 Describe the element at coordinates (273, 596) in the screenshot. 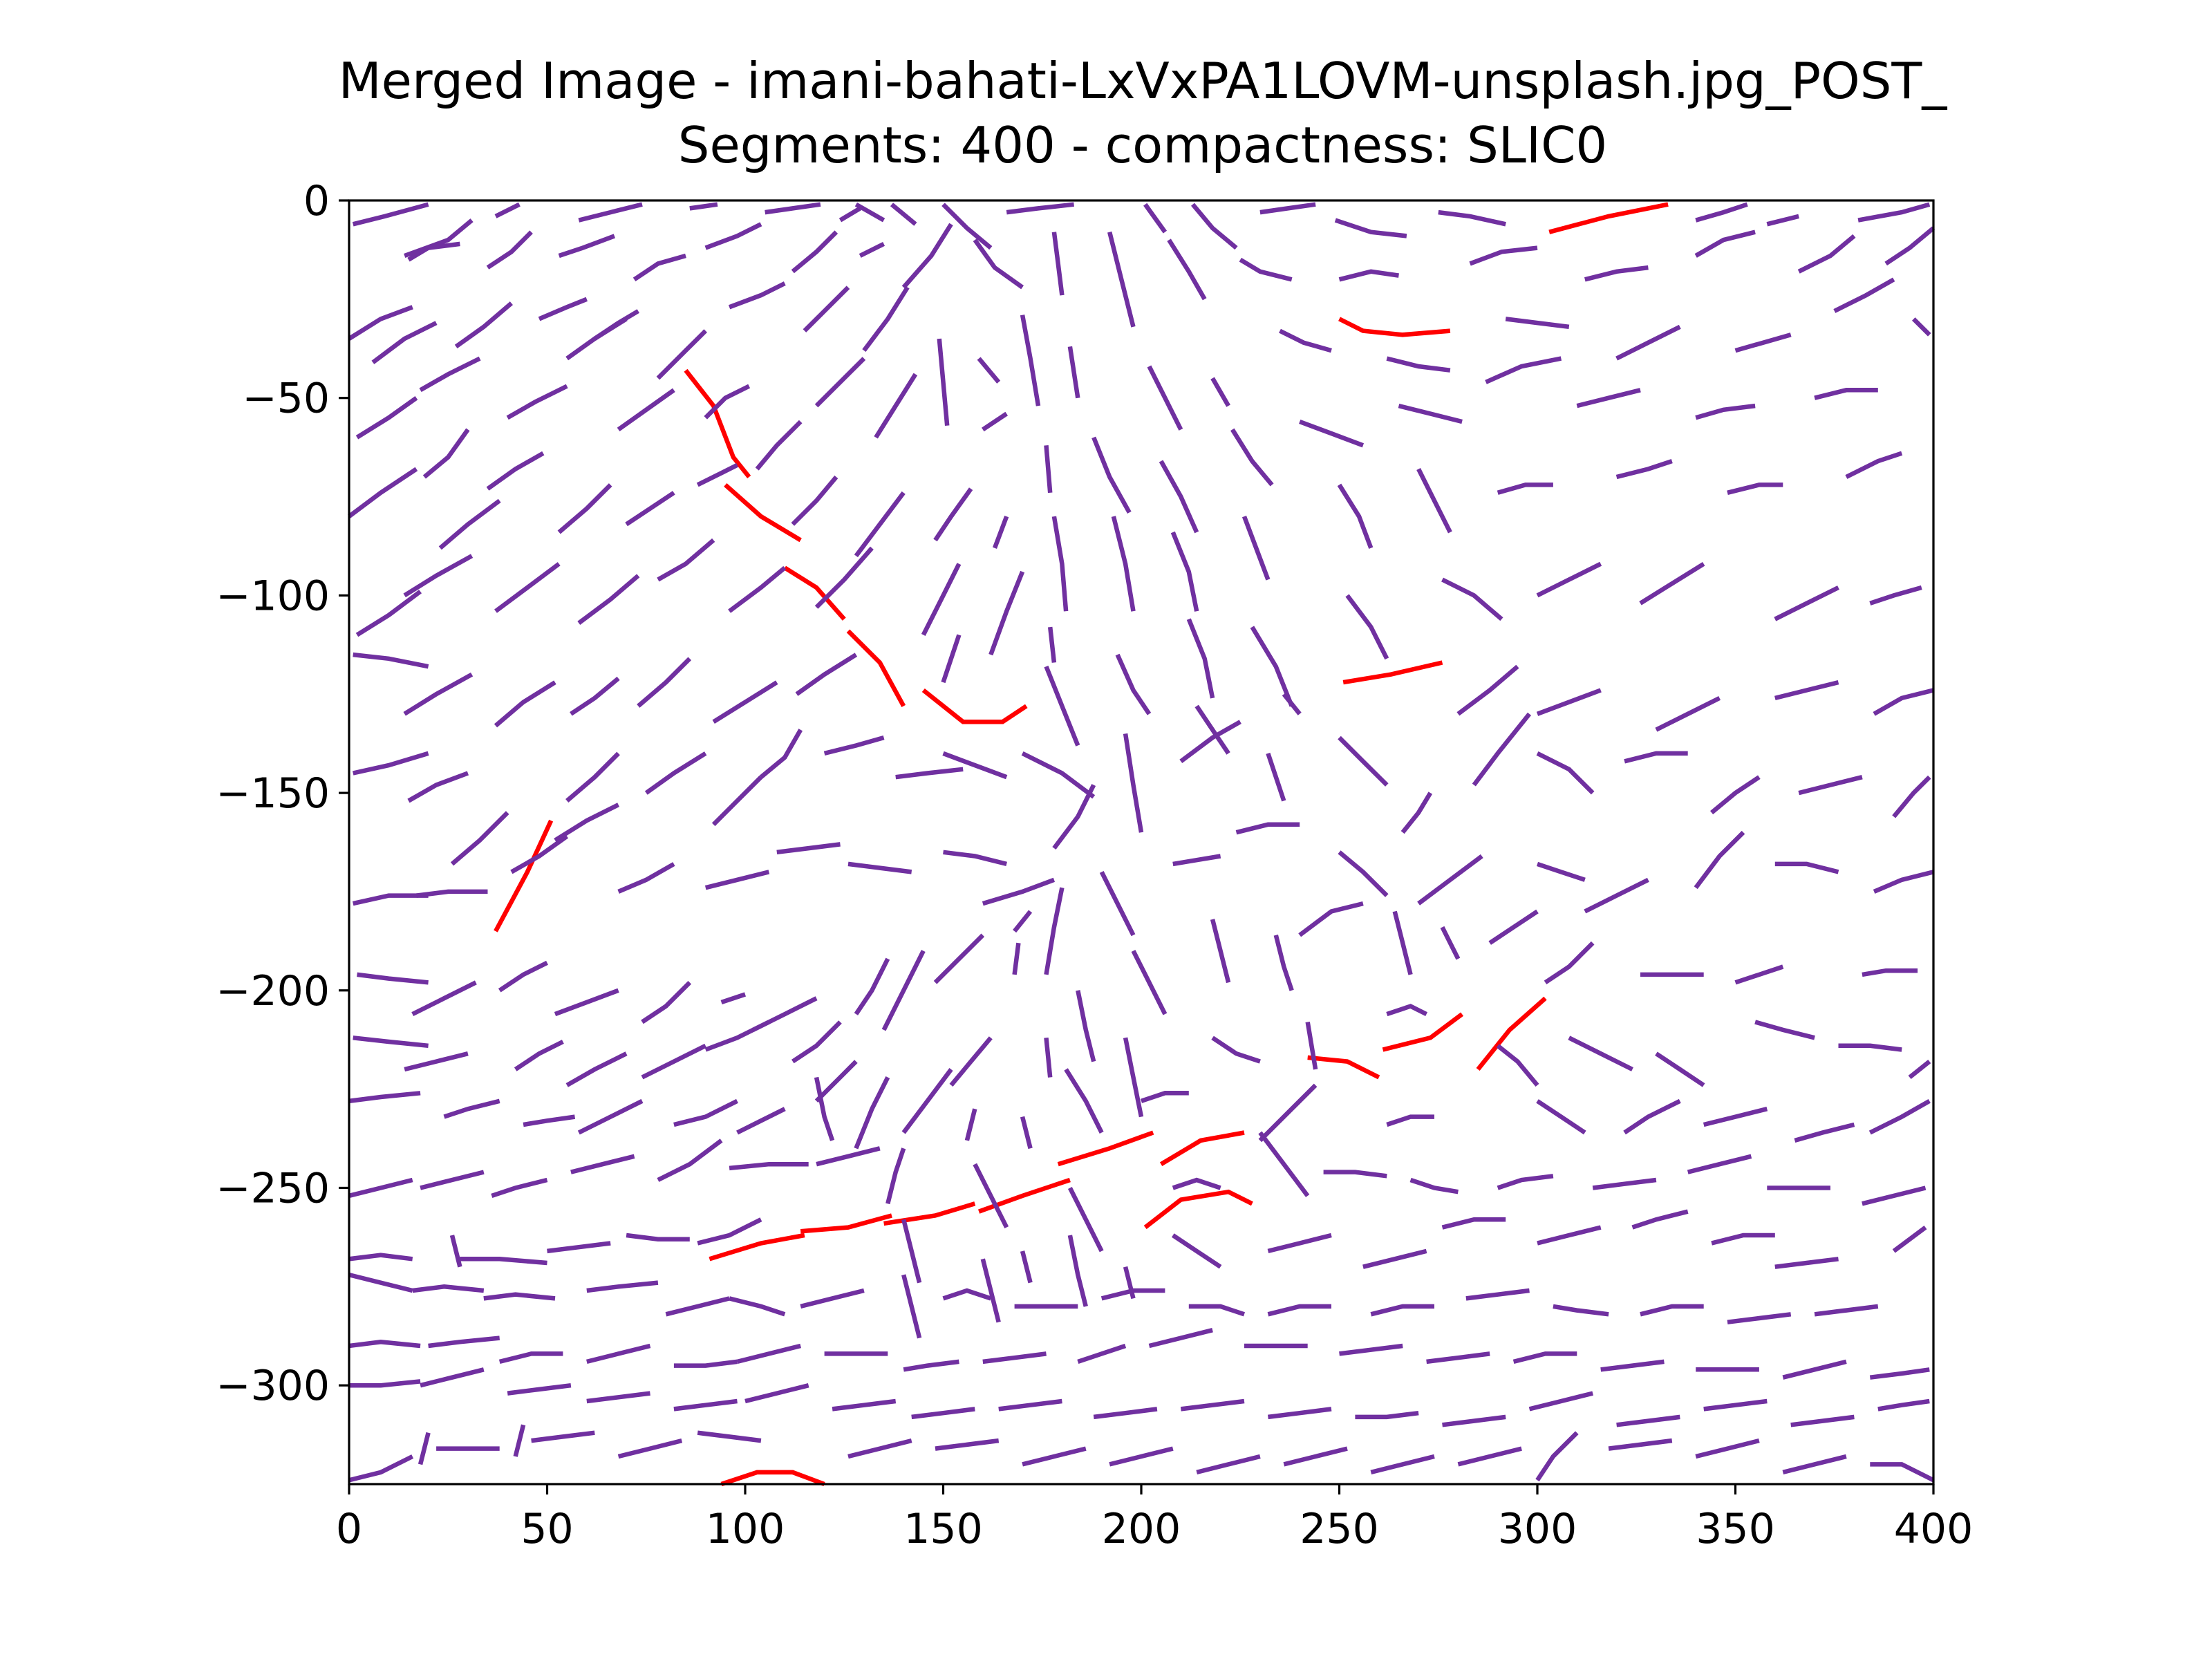

I see `y-tick-label: −100` at that location.